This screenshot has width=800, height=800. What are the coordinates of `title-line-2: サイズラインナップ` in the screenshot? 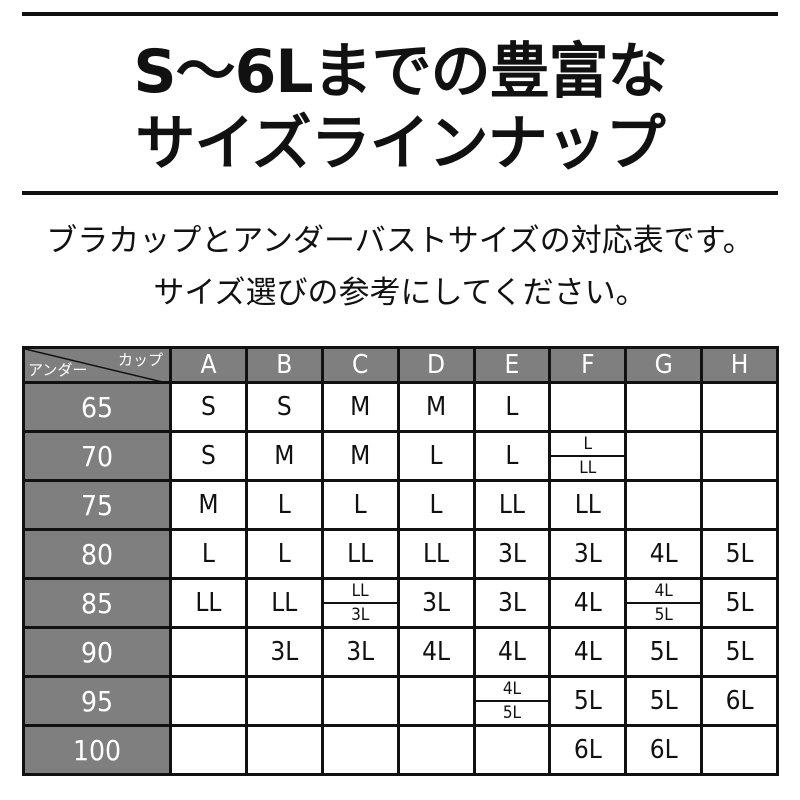 It's located at (400, 144).